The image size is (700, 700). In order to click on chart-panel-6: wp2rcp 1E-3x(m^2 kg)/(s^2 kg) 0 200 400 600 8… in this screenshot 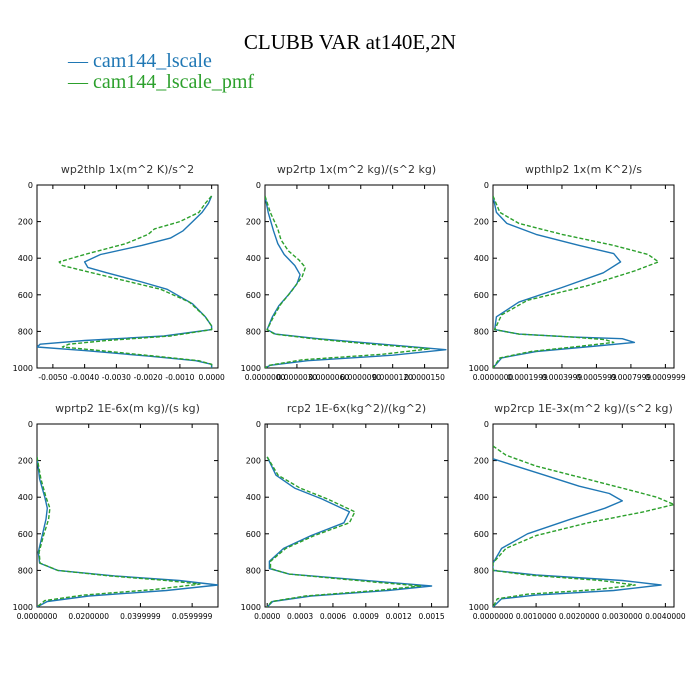, I will do `click(577, 511)`.